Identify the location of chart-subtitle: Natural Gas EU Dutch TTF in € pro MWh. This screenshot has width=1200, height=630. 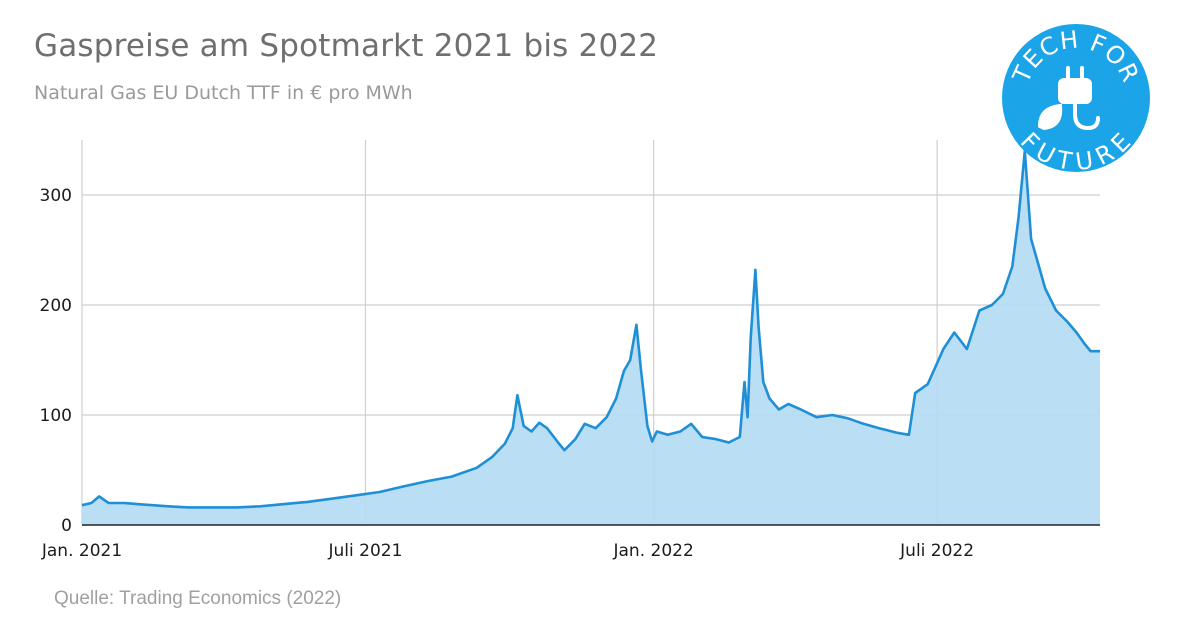
(223, 93).